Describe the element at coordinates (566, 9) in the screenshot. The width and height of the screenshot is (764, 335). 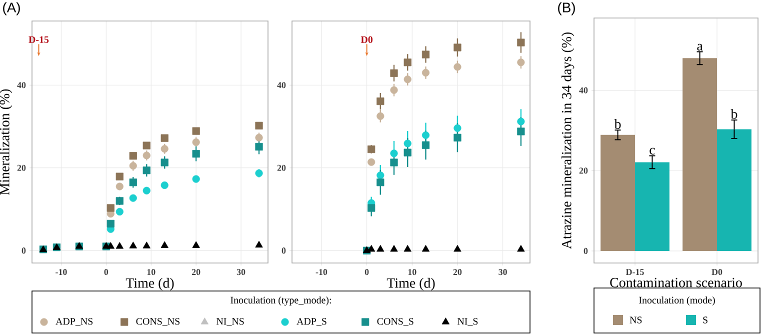
I see `chart-title: (B)` at that location.